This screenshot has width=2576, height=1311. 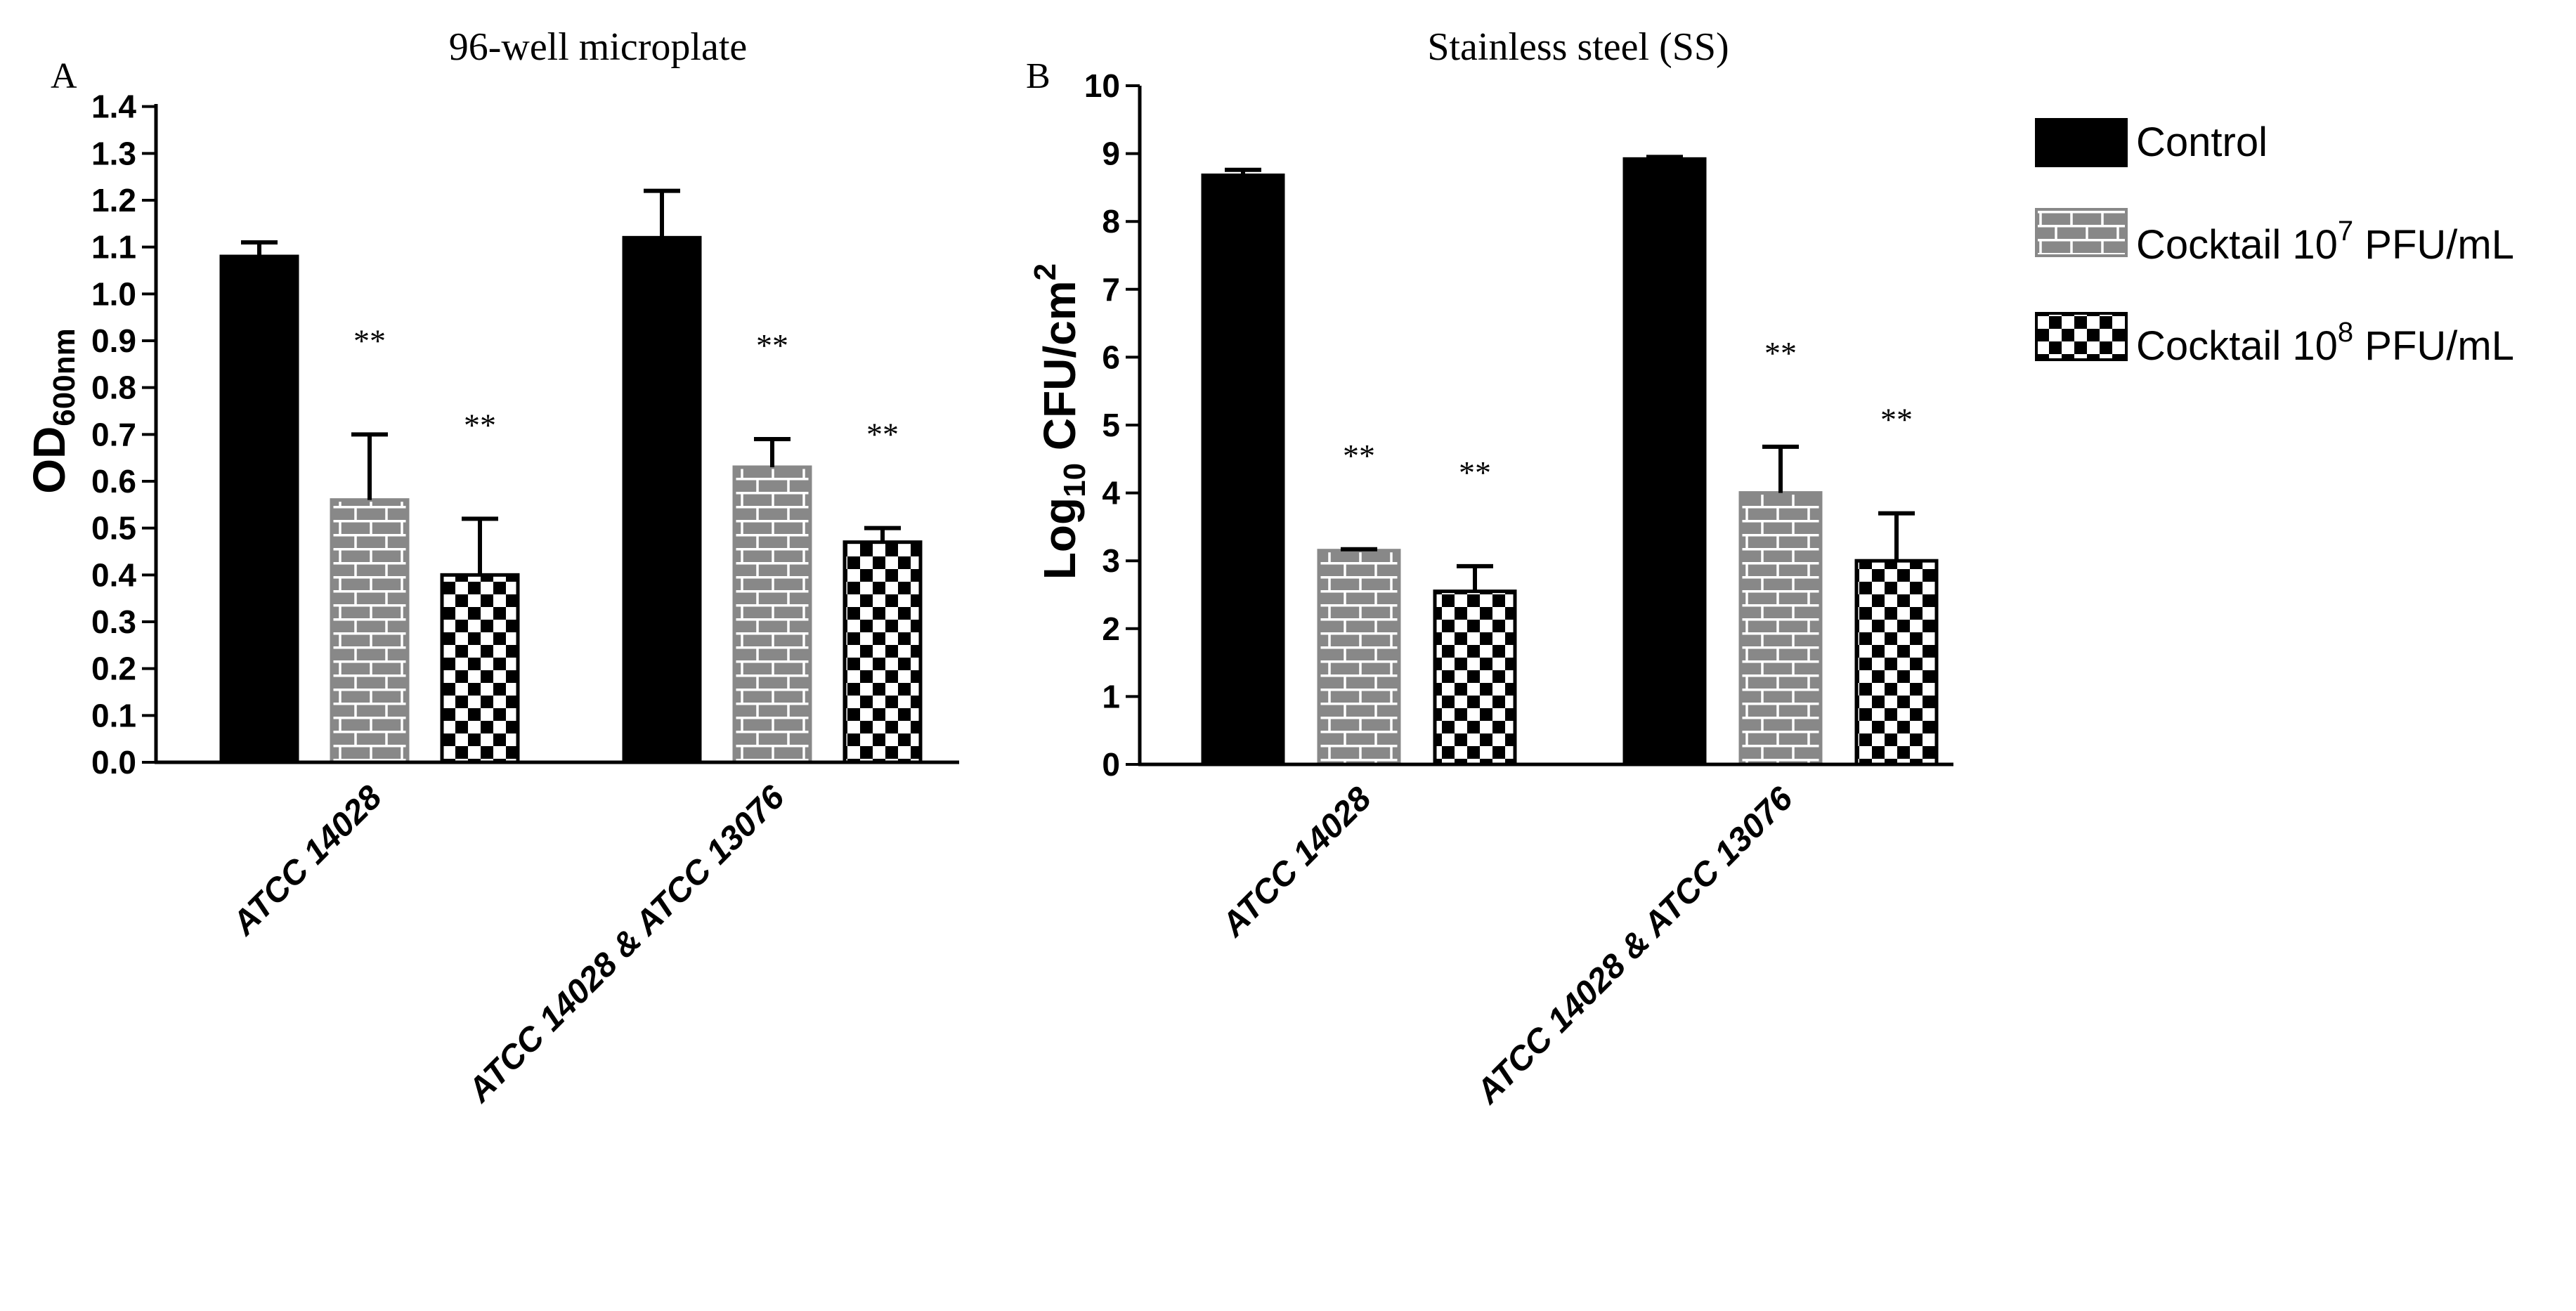 I want to click on panel-b-y-tick-label: 7, so click(x=1111, y=289).